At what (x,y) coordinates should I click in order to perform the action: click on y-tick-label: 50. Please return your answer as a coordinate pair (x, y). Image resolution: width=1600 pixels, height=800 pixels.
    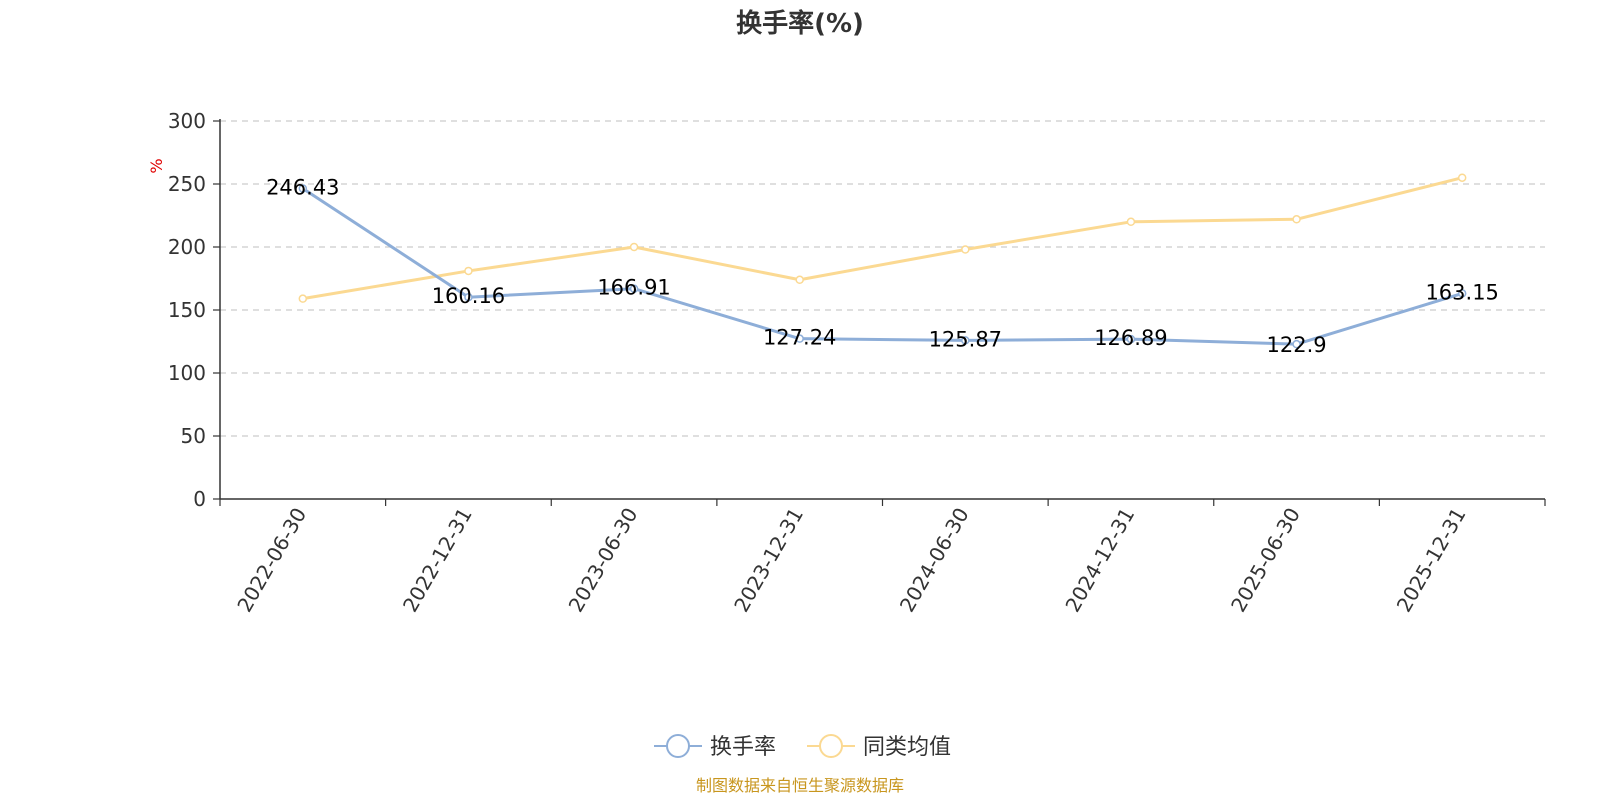
    Looking at the image, I should click on (193, 436).